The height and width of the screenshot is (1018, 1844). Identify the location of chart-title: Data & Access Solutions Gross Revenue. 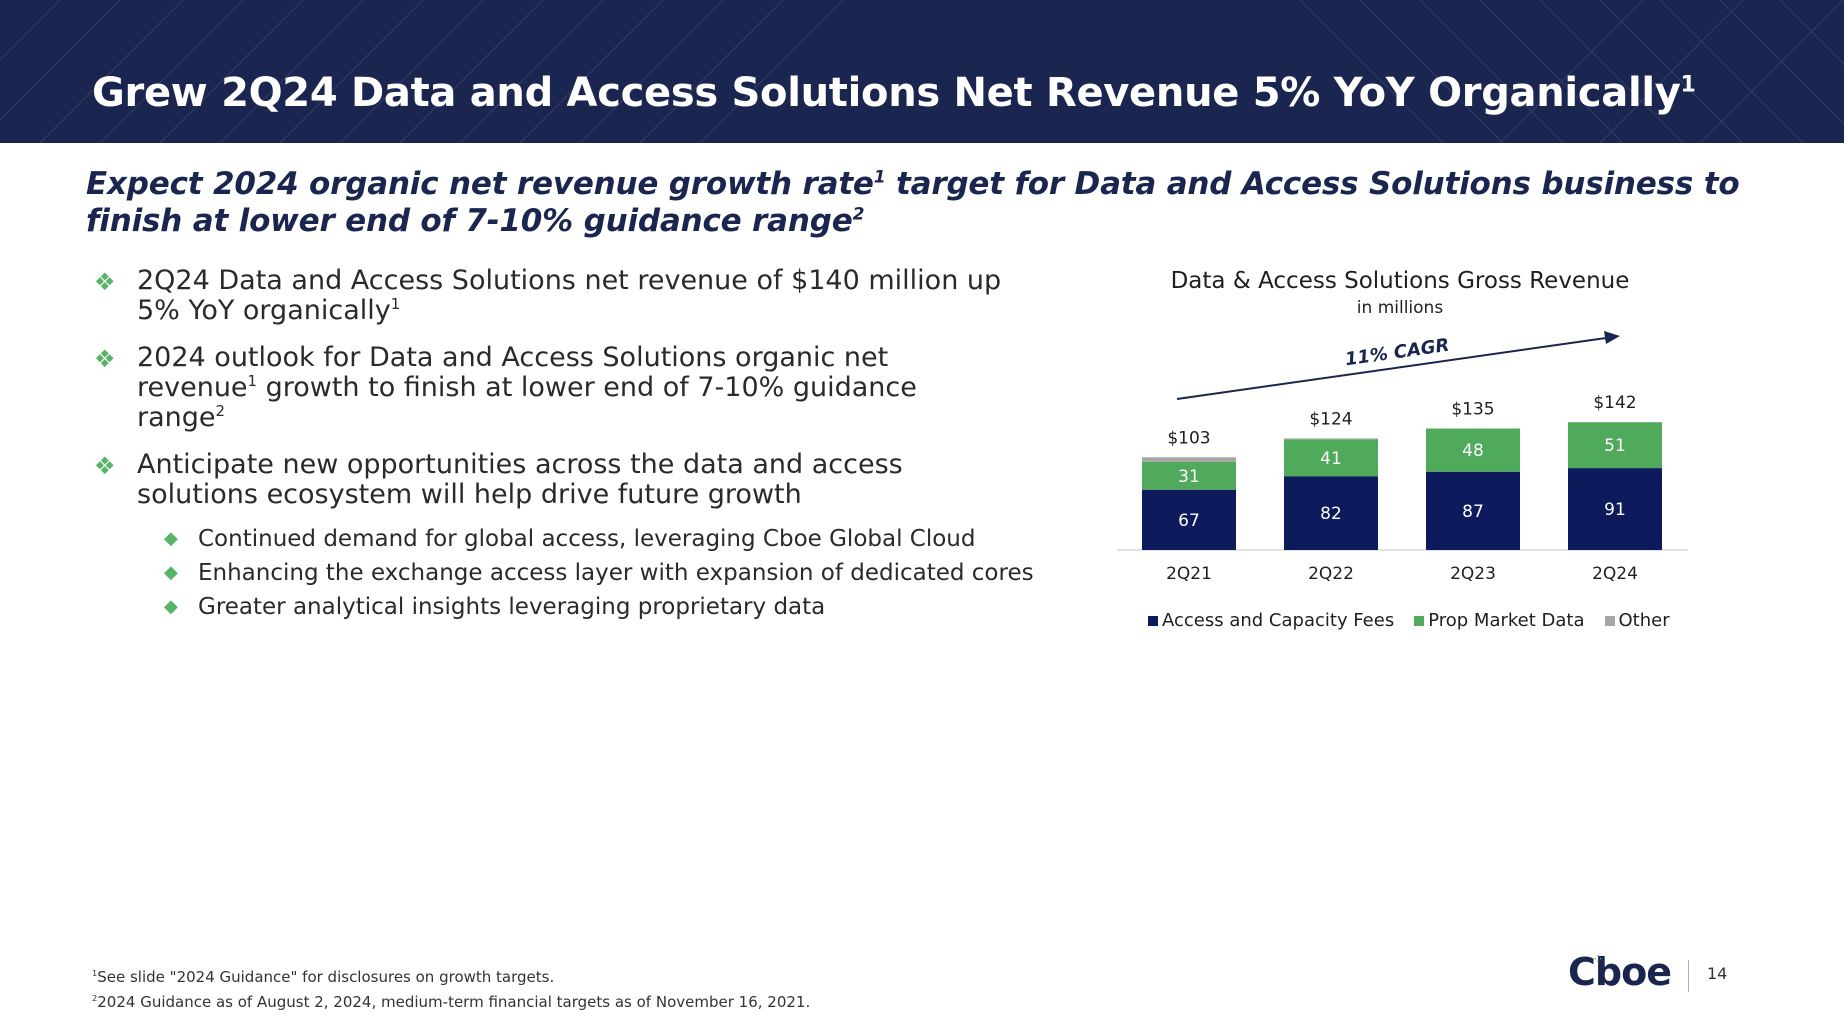
(1400, 281).